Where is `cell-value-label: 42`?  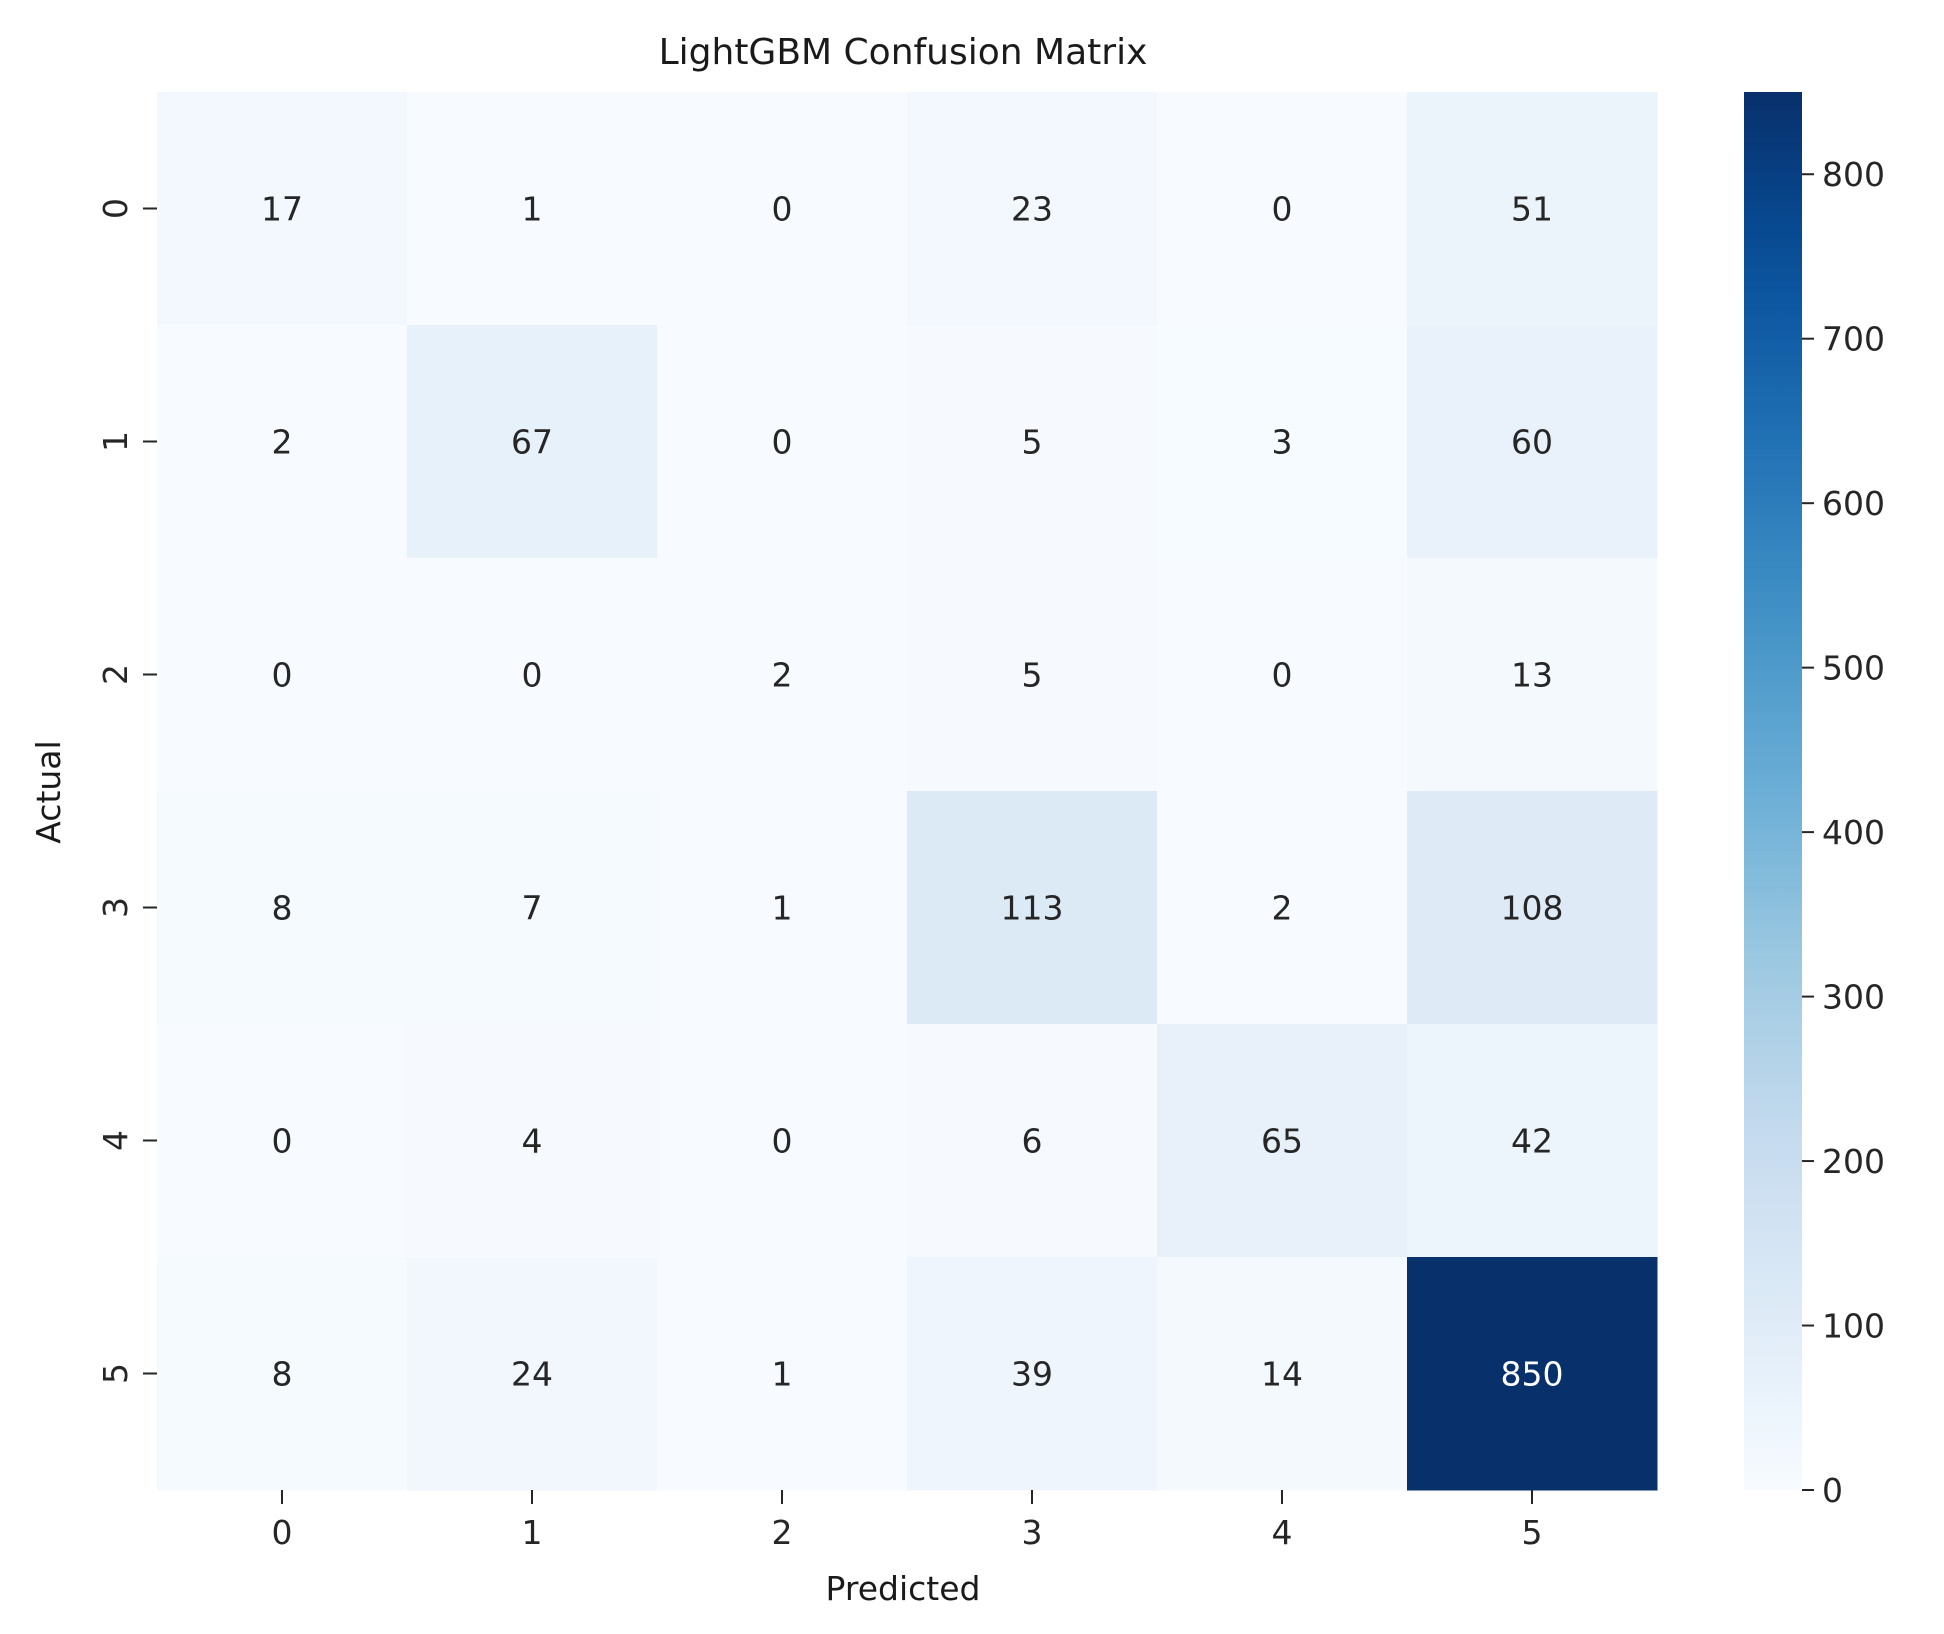 cell-value-label: 42 is located at coordinates (1532, 1141).